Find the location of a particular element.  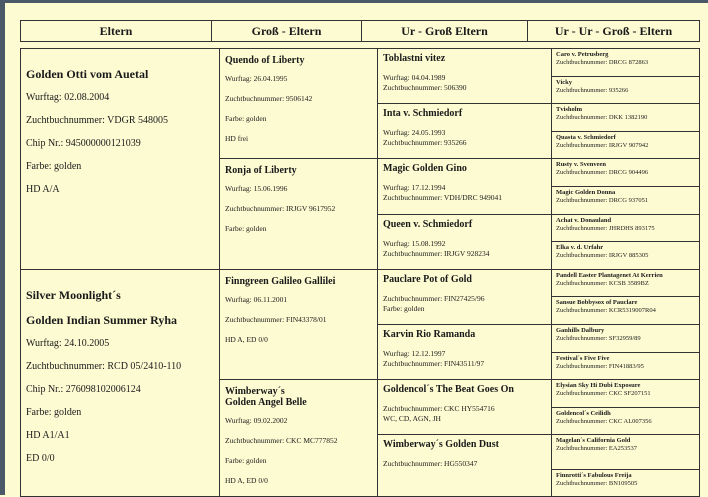

great-grandparent-detail: Zuchtbuchnummer: FIN27425/96 is located at coordinates (434, 298).